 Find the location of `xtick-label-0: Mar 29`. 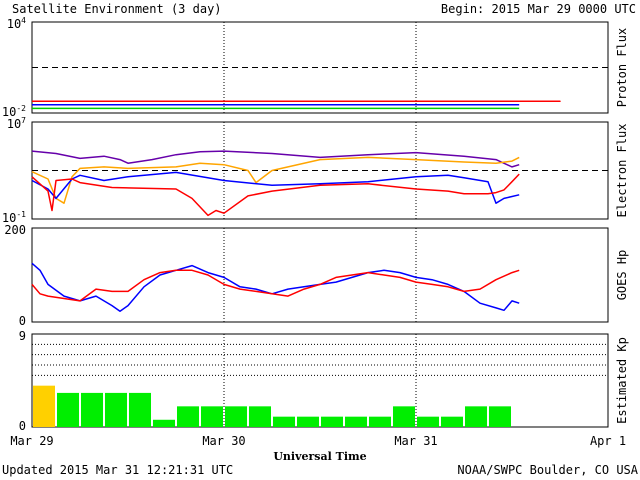

xtick-label-0: Mar 29 is located at coordinates (31, 441).